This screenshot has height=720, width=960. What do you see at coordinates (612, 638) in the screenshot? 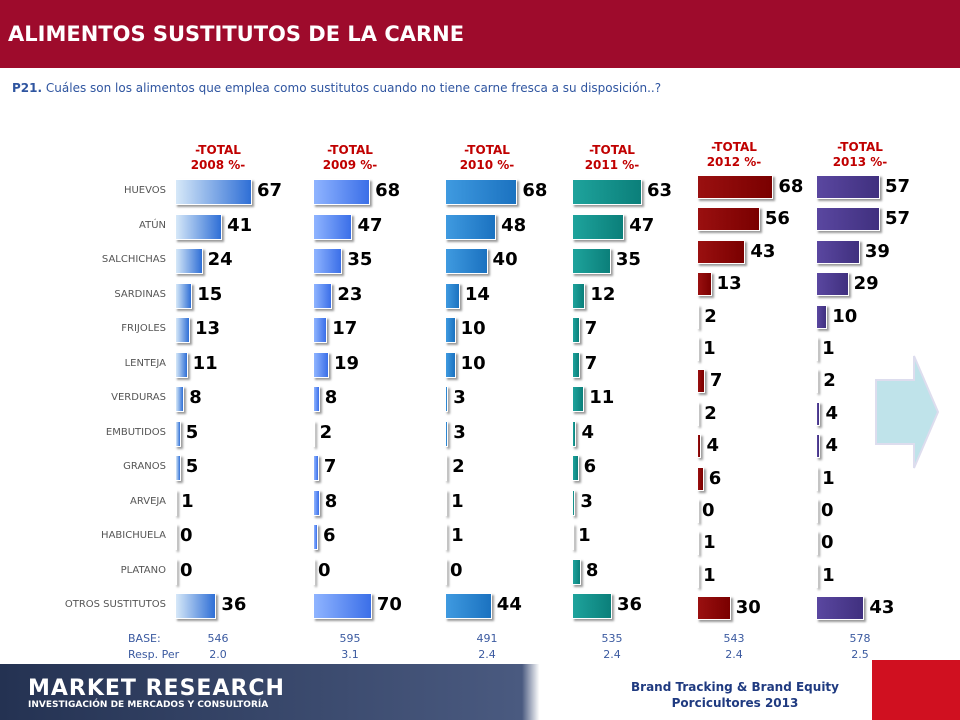
I see `base-value: 535` at bounding box center [612, 638].